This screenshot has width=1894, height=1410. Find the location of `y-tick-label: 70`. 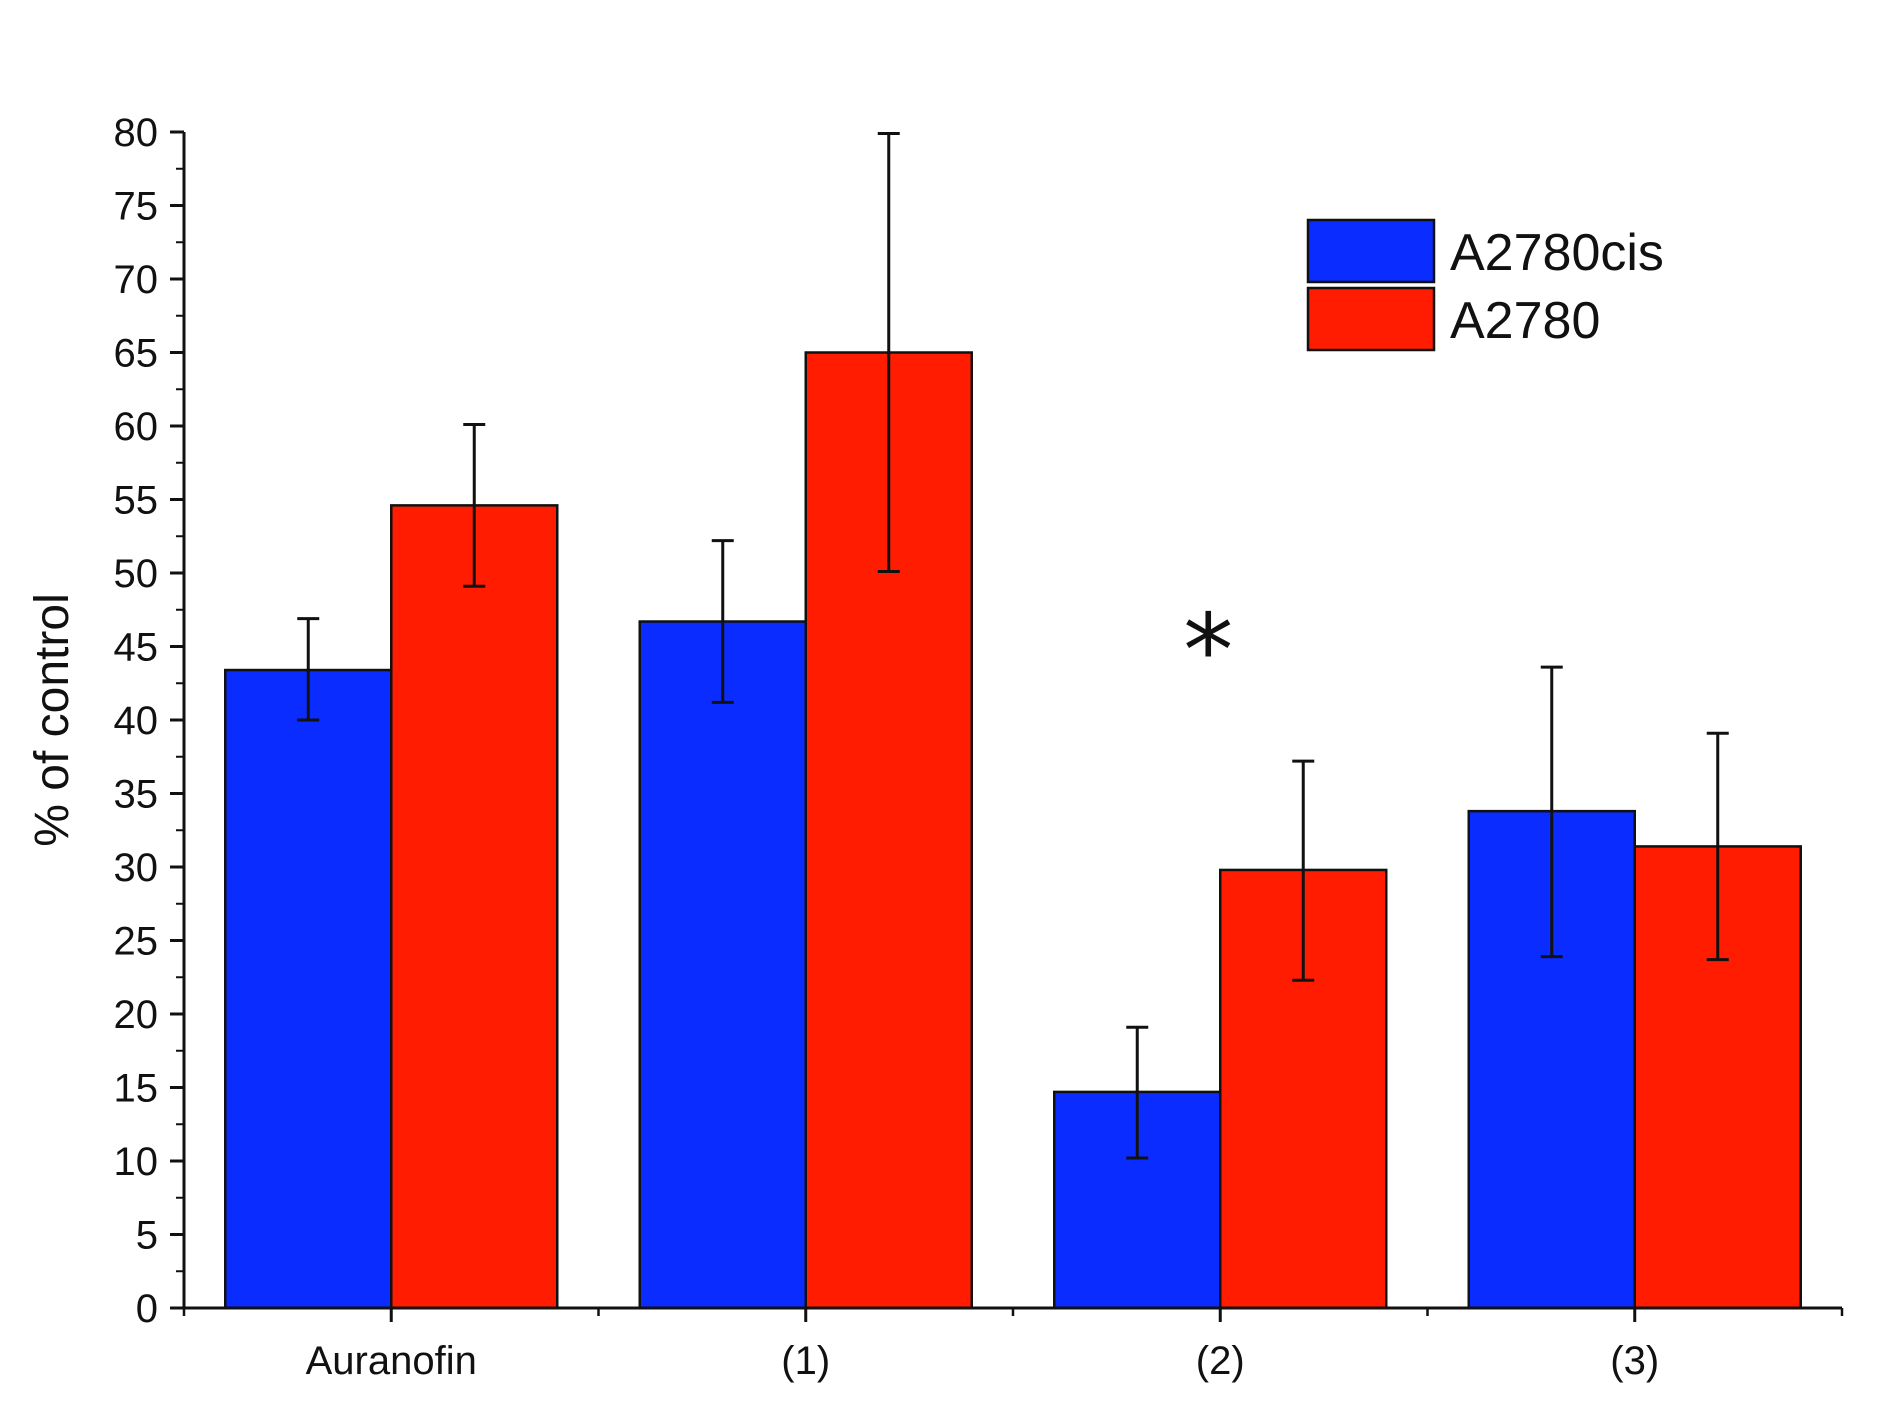

y-tick-label: 70 is located at coordinates (136, 280).